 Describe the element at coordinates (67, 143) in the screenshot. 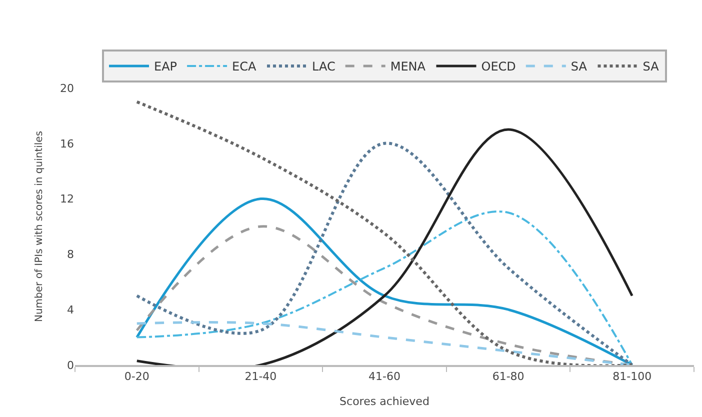

I see `y-tick-label: 16` at that location.